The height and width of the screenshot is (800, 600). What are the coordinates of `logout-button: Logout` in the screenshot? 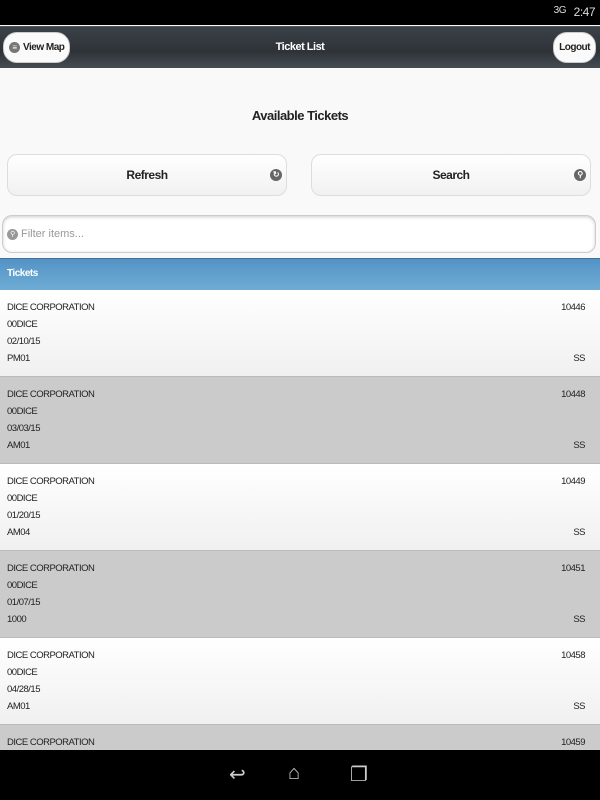 It's located at (574, 47).